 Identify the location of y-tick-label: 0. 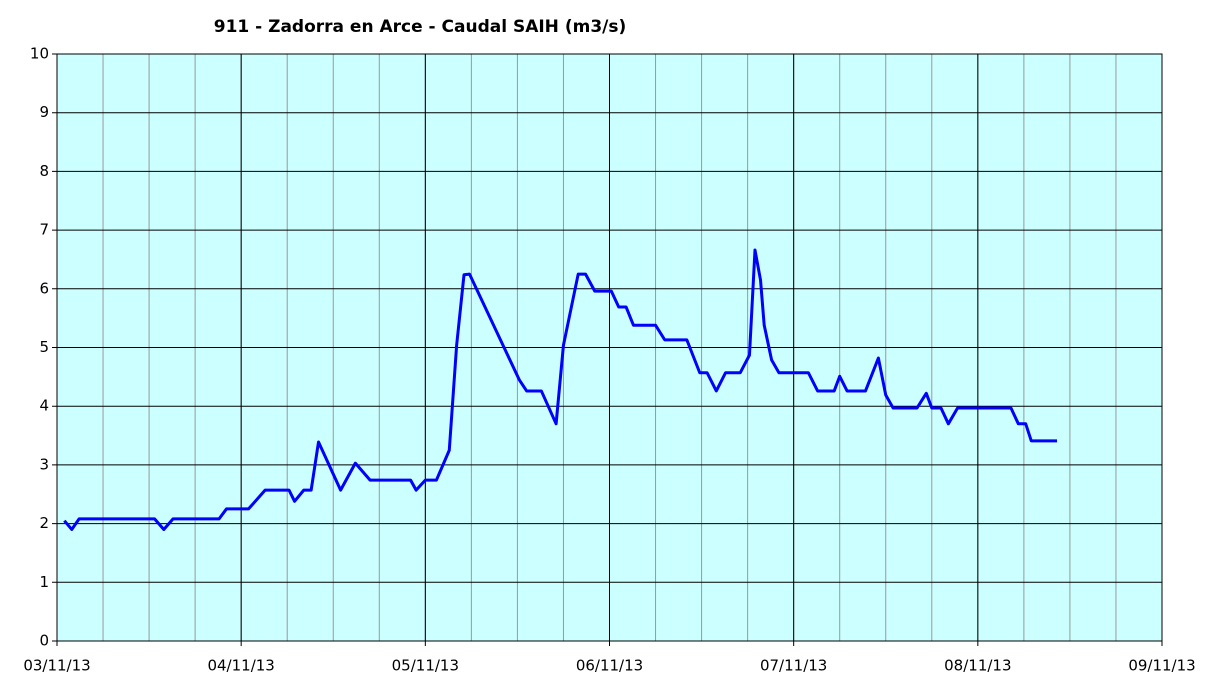
(44, 641).